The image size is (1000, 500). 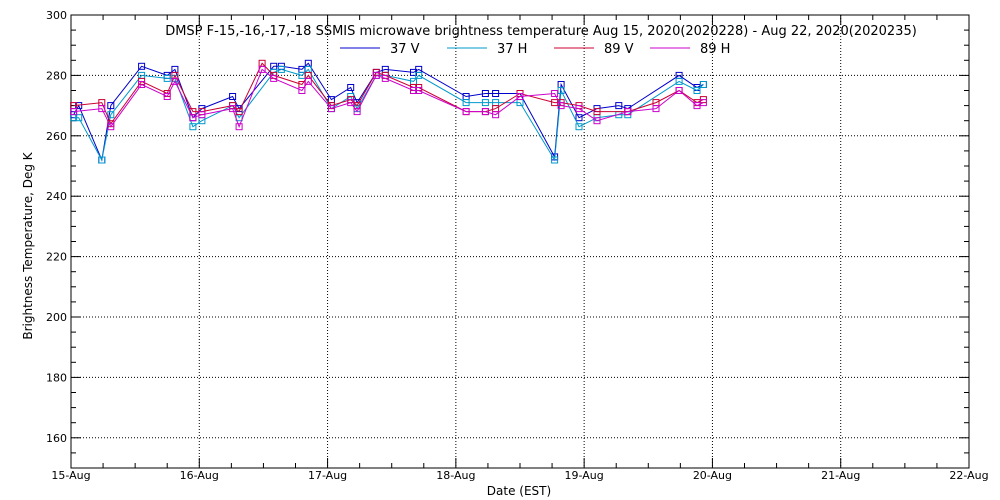 What do you see at coordinates (715, 49) in the screenshot?
I see `legend-label-89-h: 89 H` at bounding box center [715, 49].